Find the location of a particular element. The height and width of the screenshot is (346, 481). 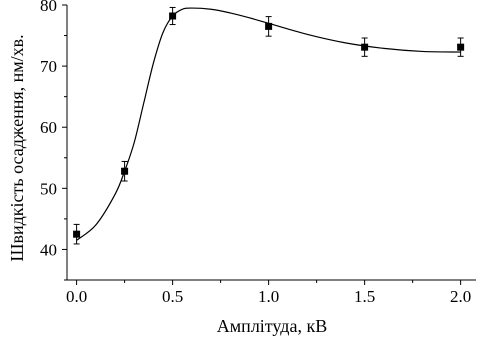

x-axis-label: Амплітуда, кВ is located at coordinates (272, 326).